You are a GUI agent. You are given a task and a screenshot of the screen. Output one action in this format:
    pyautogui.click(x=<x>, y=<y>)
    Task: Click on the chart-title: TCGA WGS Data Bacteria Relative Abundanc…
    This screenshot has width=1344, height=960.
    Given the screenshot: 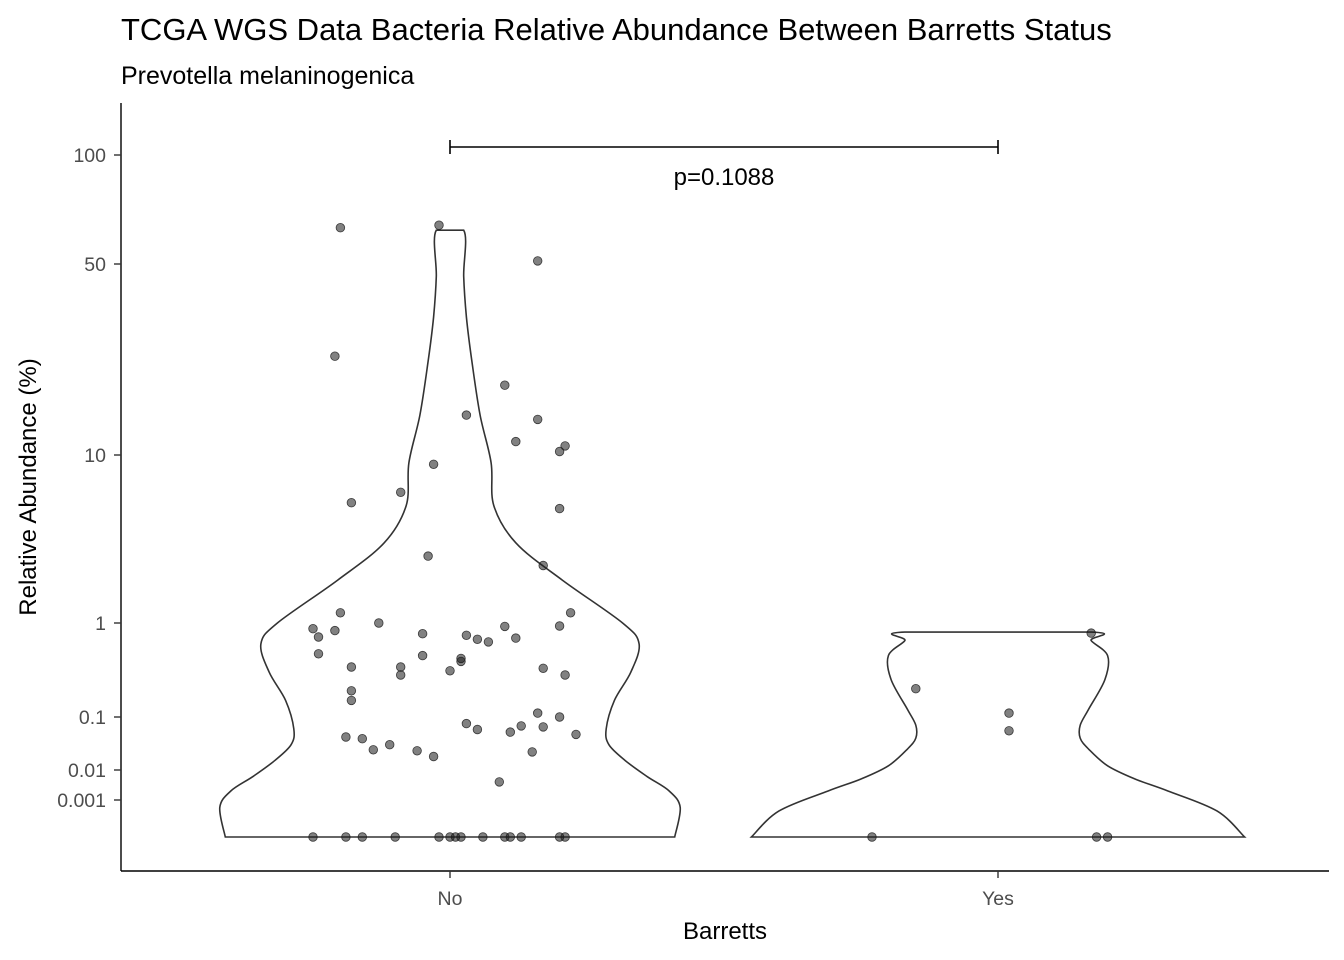 What is the action you would take?
    pyautogui.click(x=616, y=29)
    